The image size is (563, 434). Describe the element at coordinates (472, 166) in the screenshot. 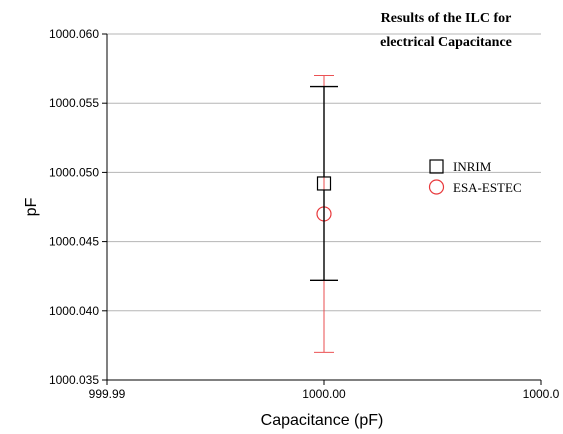

I see `legend-label-inrim: INRIM` at that location.